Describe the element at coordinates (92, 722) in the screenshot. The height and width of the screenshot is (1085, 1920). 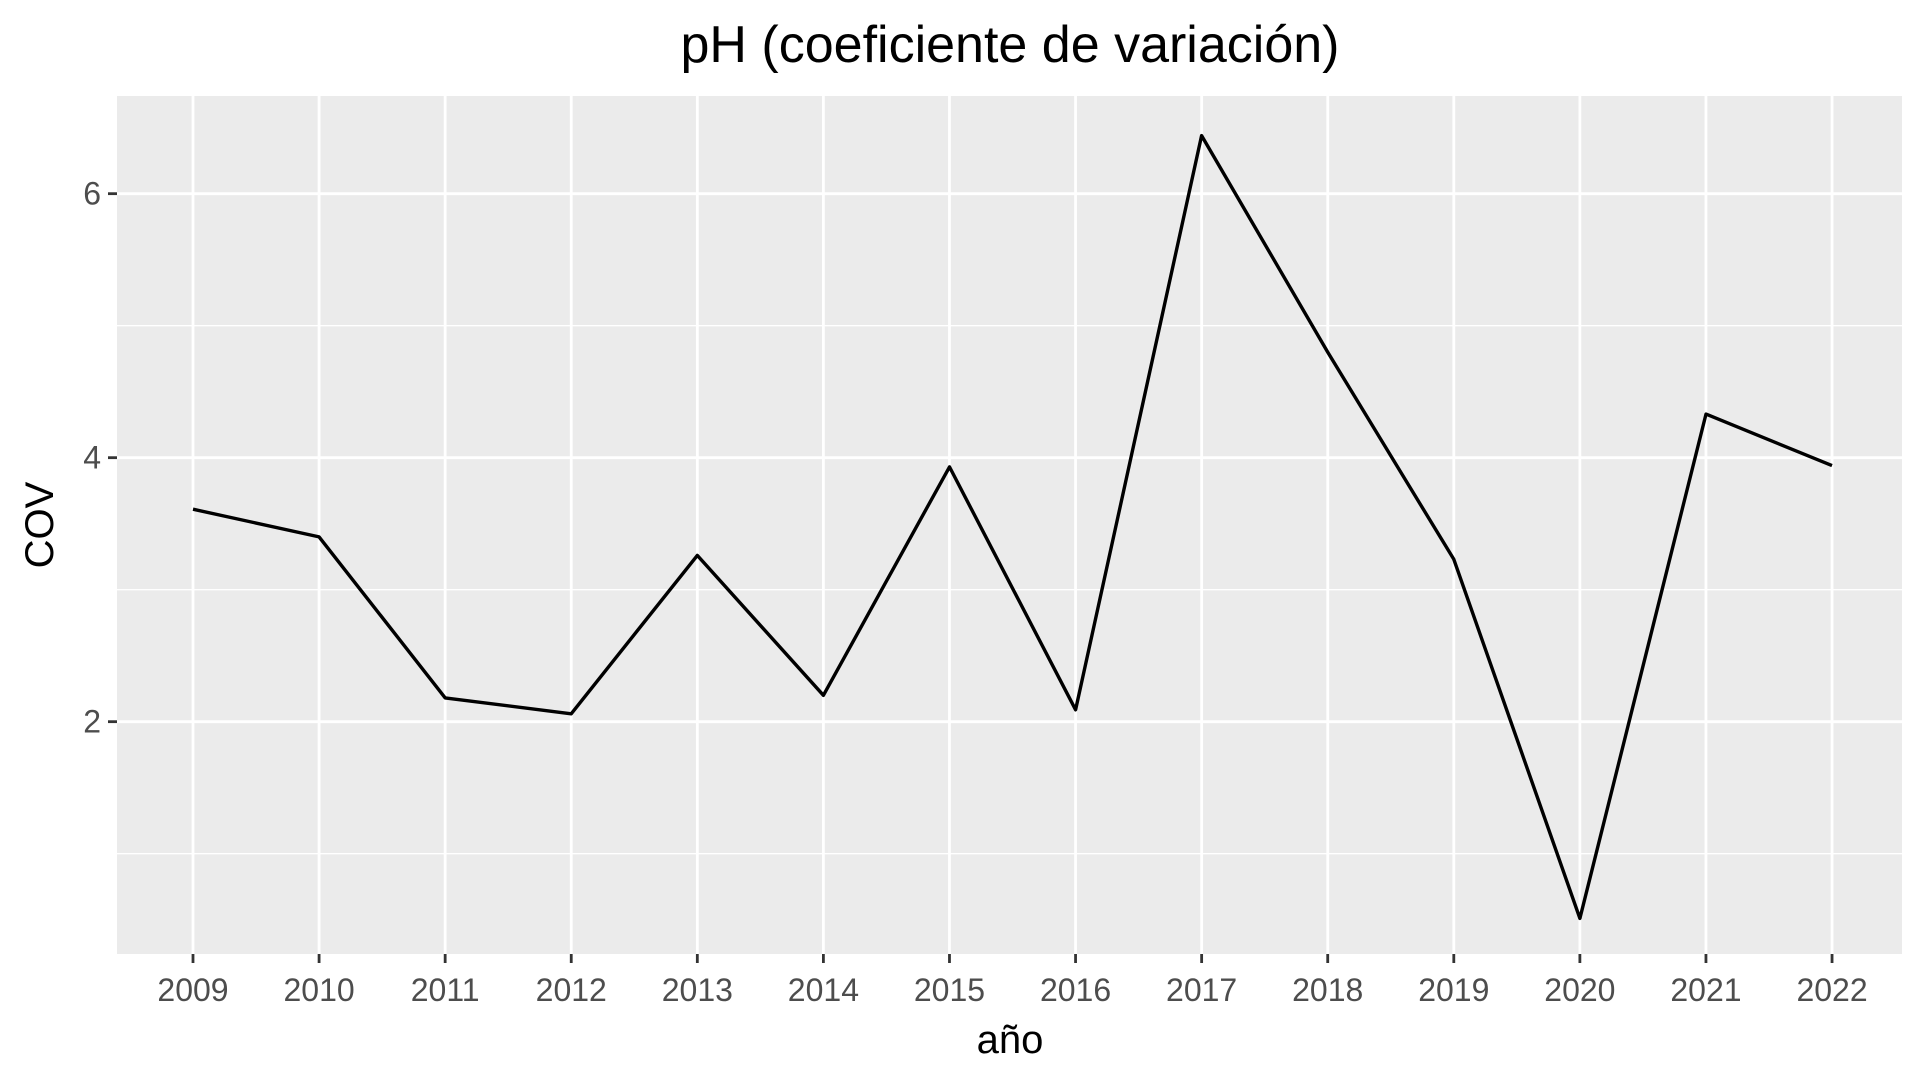
I see `y-tick-label: 2` at that location.